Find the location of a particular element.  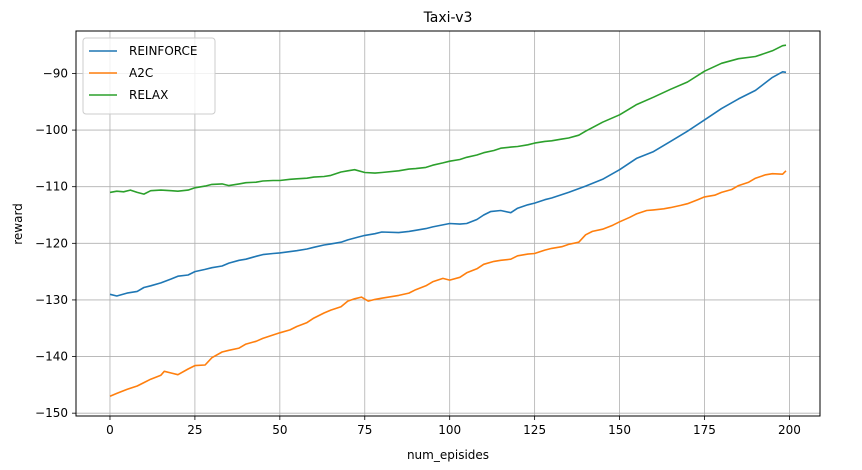

y-tick-label: −150 is located at coordinates (51, 413).